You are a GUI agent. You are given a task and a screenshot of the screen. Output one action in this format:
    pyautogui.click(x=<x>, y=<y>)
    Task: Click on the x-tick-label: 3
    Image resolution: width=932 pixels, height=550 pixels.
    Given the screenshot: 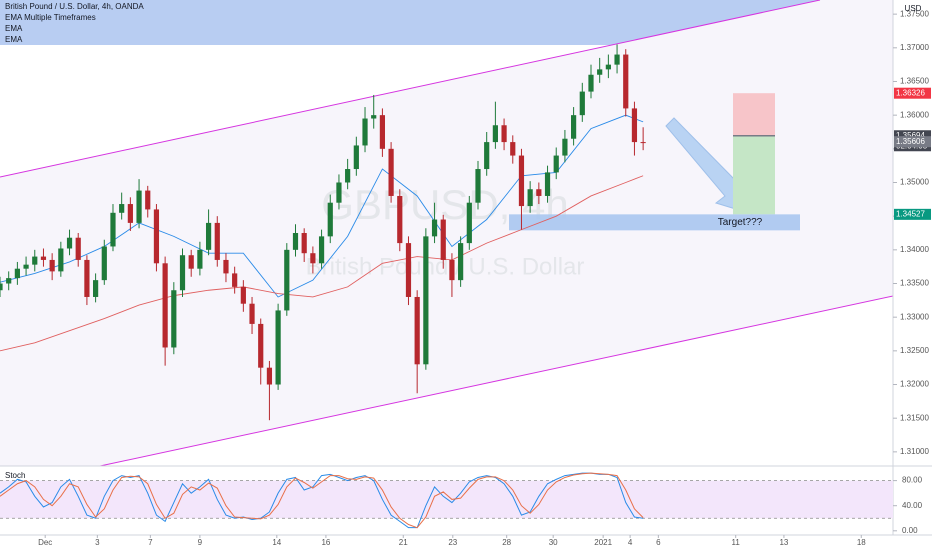 What is the action you would take?
    pyautogui.click(x=97, y=542)
    